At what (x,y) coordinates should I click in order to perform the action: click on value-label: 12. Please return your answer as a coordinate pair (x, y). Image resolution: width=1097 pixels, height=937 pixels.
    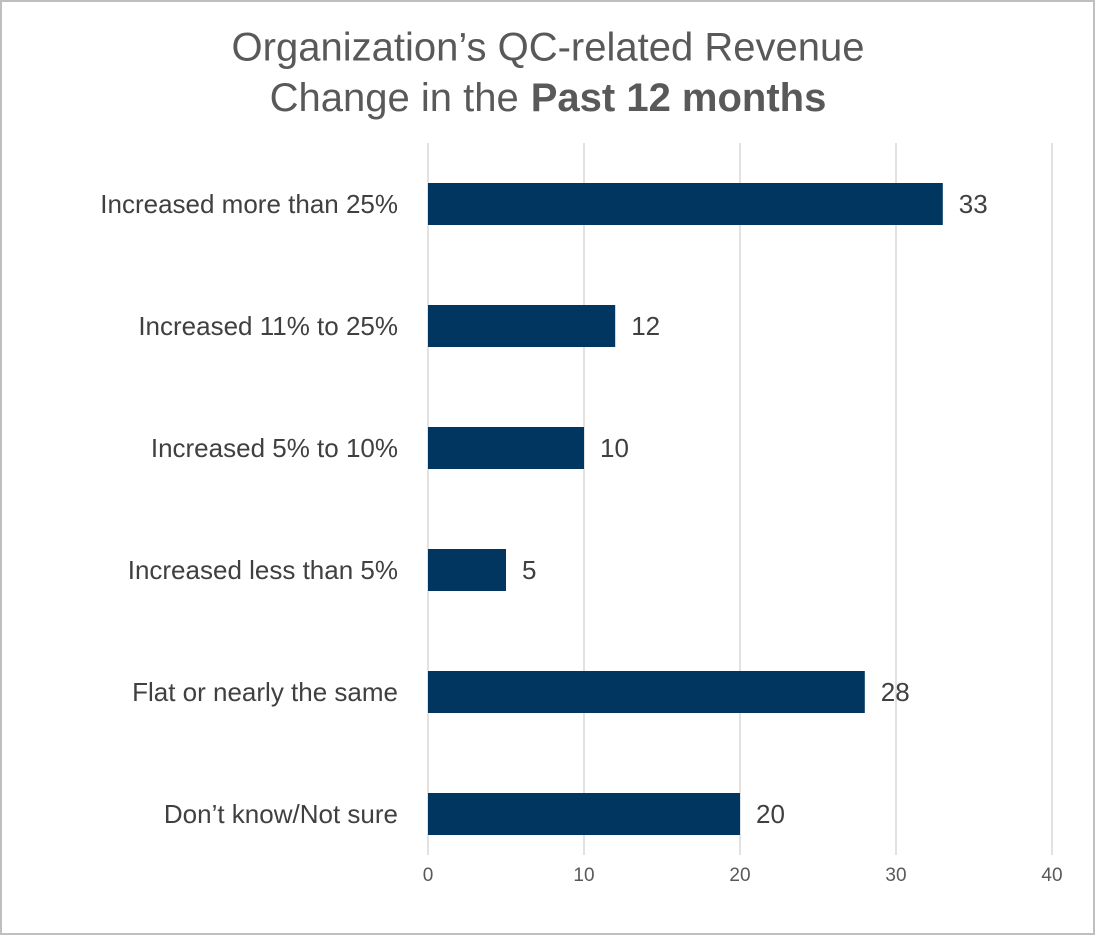
    Looking at the image, I should click on (645, 326).